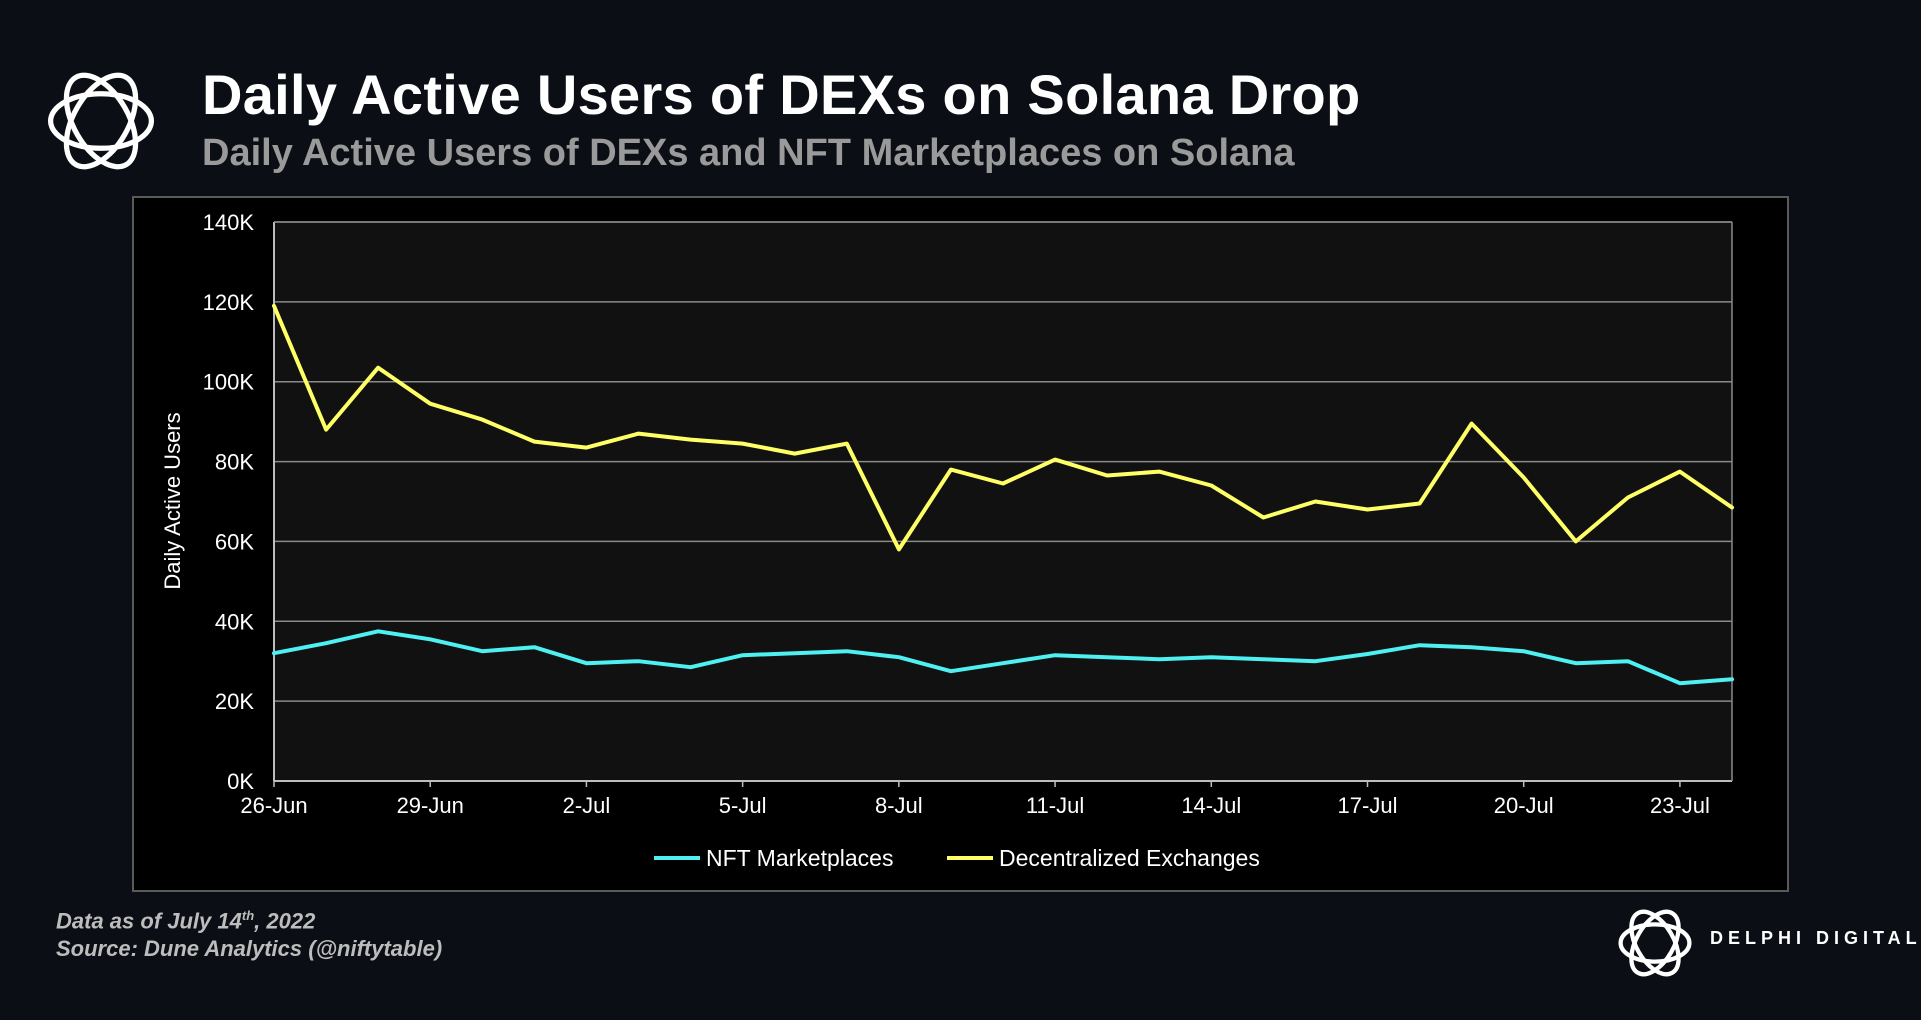 The image size is (1921, 1020). Describe the element at coordinates (234, 701) in the screenshot. I see `y-tick-label: 20K` at that location.